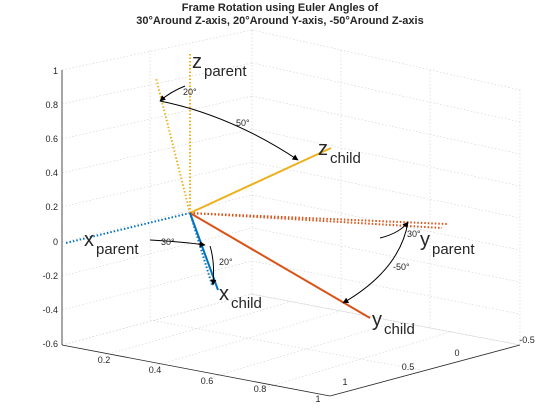 The height and width of the screenshot is (420, 560). I want to click on y-tick-labels: 0 0.5 1 -0.5, so click(438, 361).